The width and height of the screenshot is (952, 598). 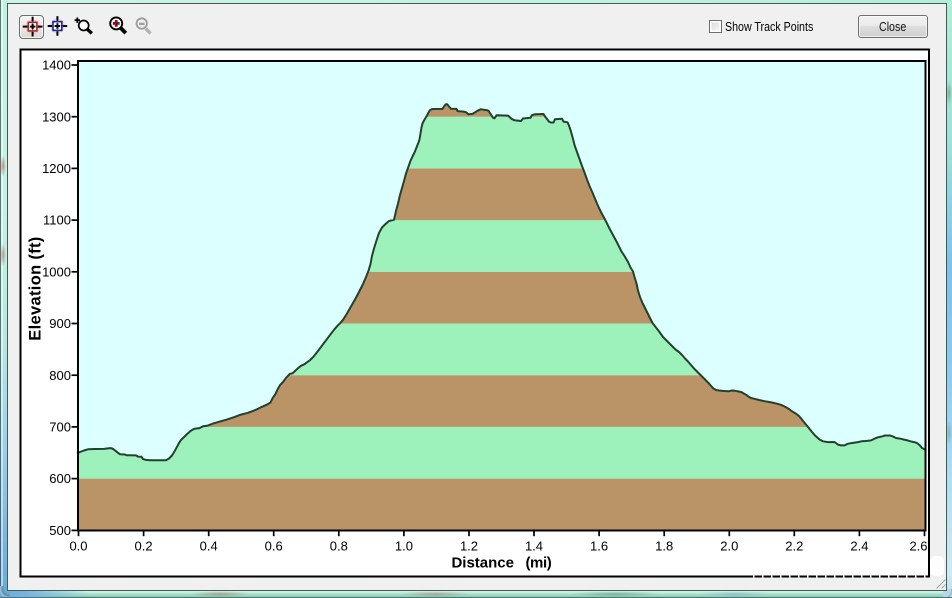 I want to click on svg-text: 1.4, so click(x=534, y=546).